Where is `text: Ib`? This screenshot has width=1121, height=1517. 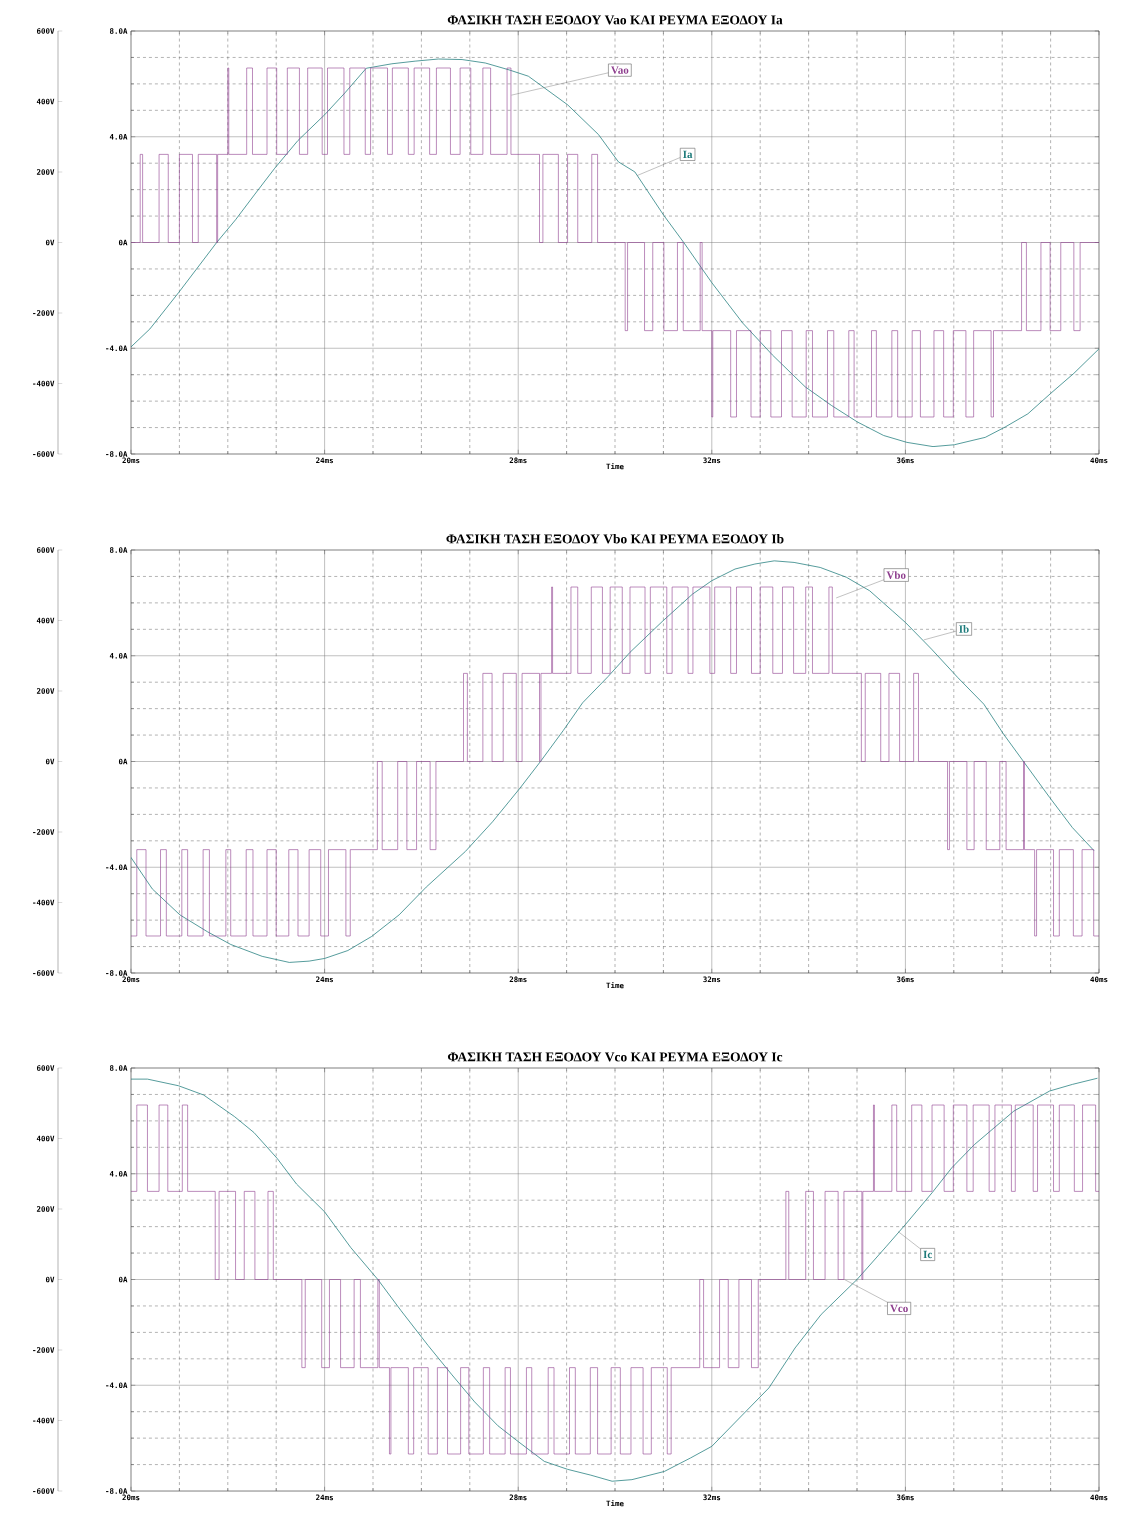
text: Ib is located at coordinates (964, 629).